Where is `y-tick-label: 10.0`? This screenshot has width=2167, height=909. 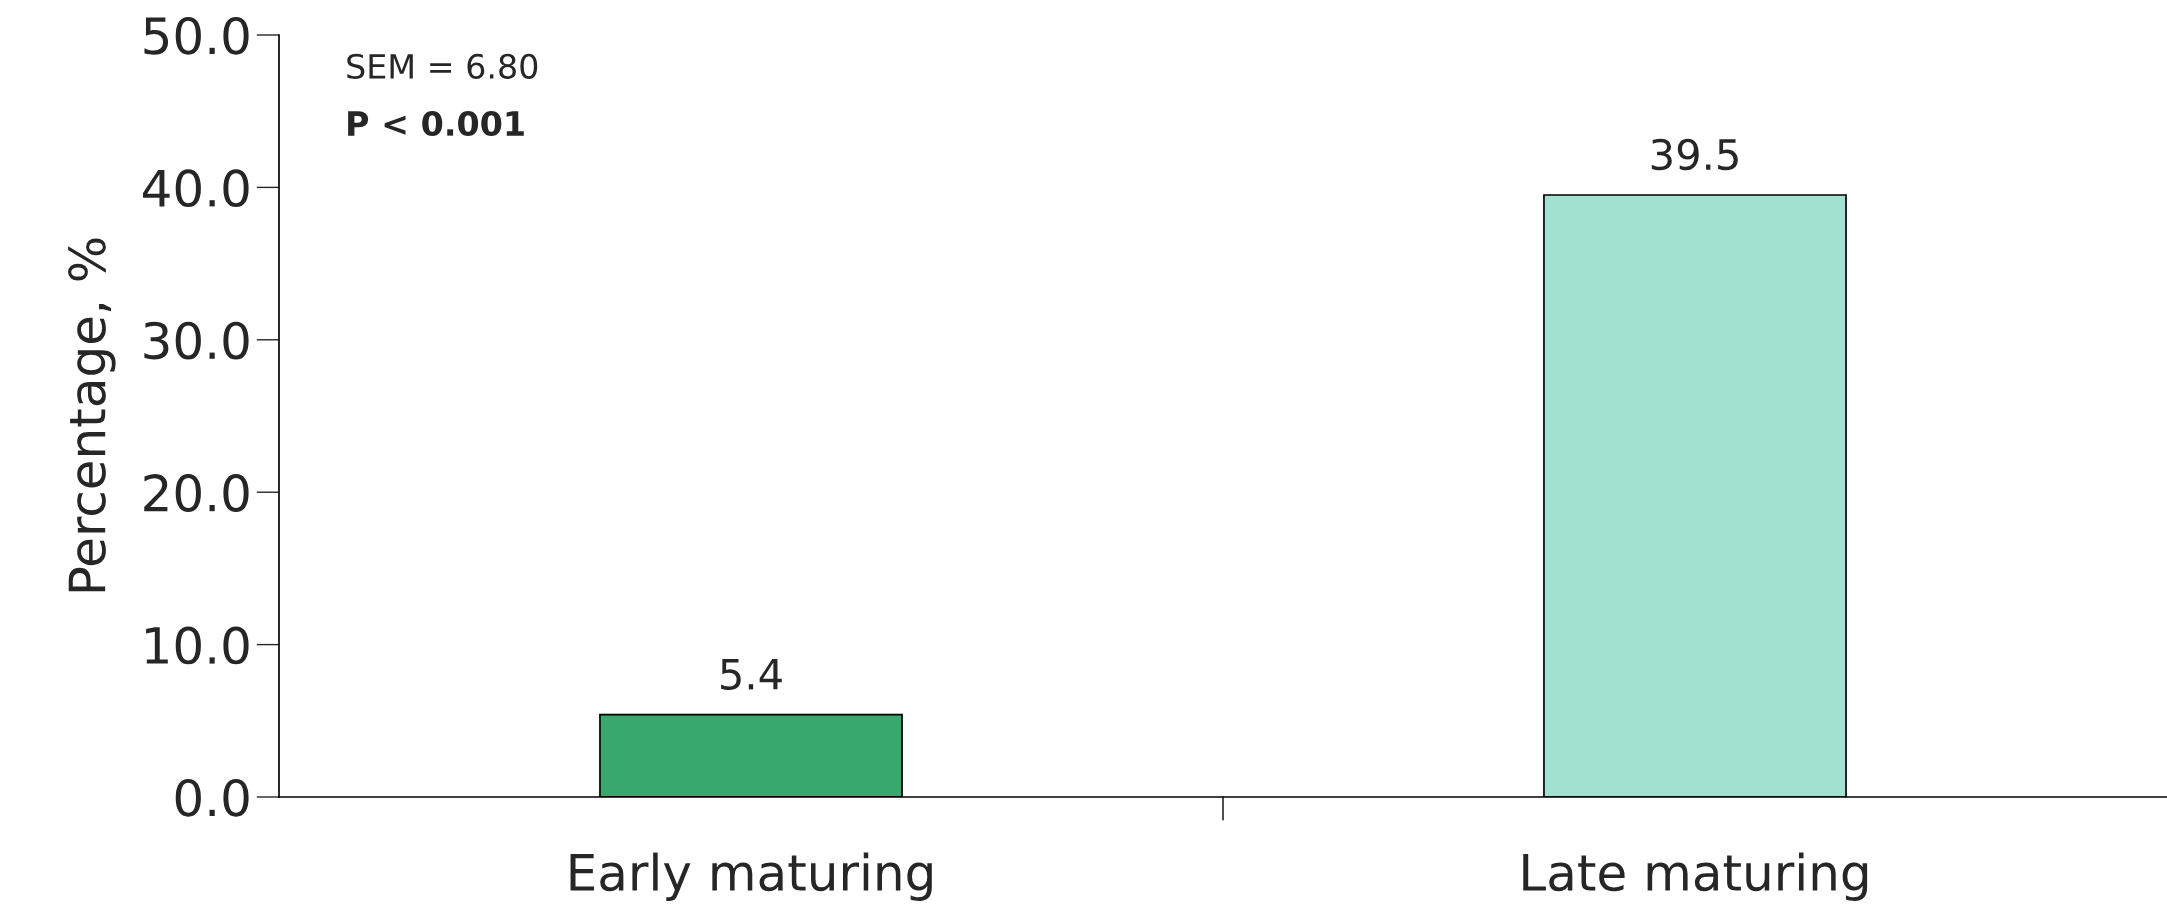 y-tick-label: 10.0 is located at coordinates (197, 645).